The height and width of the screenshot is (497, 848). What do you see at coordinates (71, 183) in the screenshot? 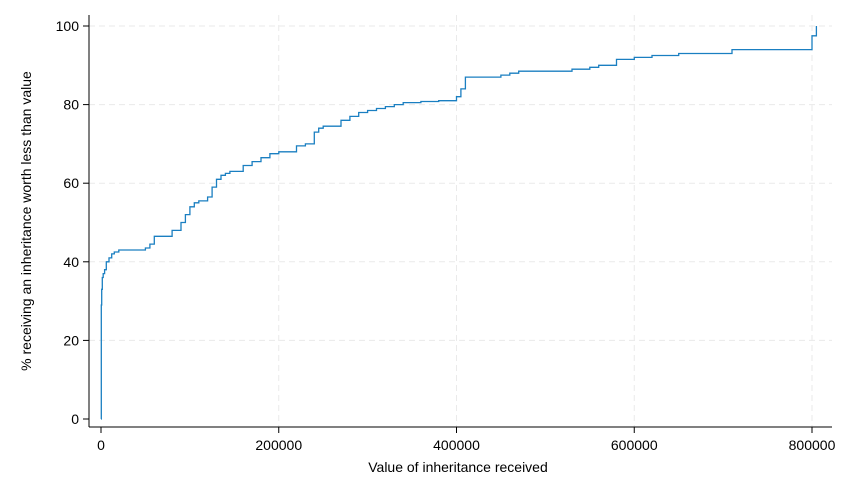
I see `y-tick-label: 60` at bounding box center [71, 183].